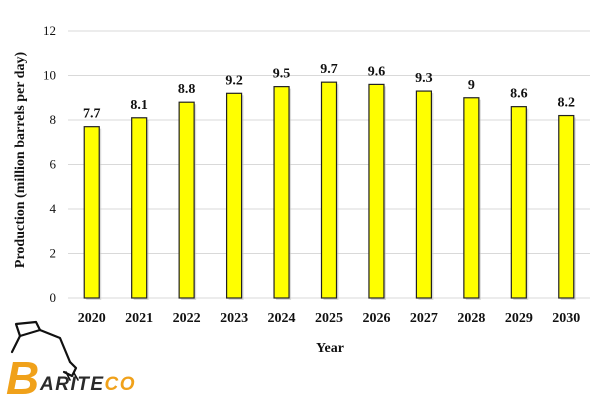 Image resolution: width=600 pixels, height=400 pixels. I want to click on y-tick-labels: 0 2 4 6 8 10 12, so click(50, 164).